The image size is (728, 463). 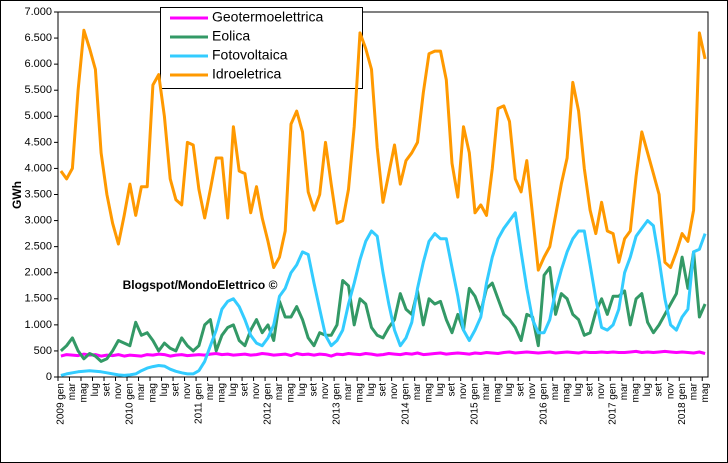 I want to click on x-tick-label: 2015 gen, so click(x=475, y=404).